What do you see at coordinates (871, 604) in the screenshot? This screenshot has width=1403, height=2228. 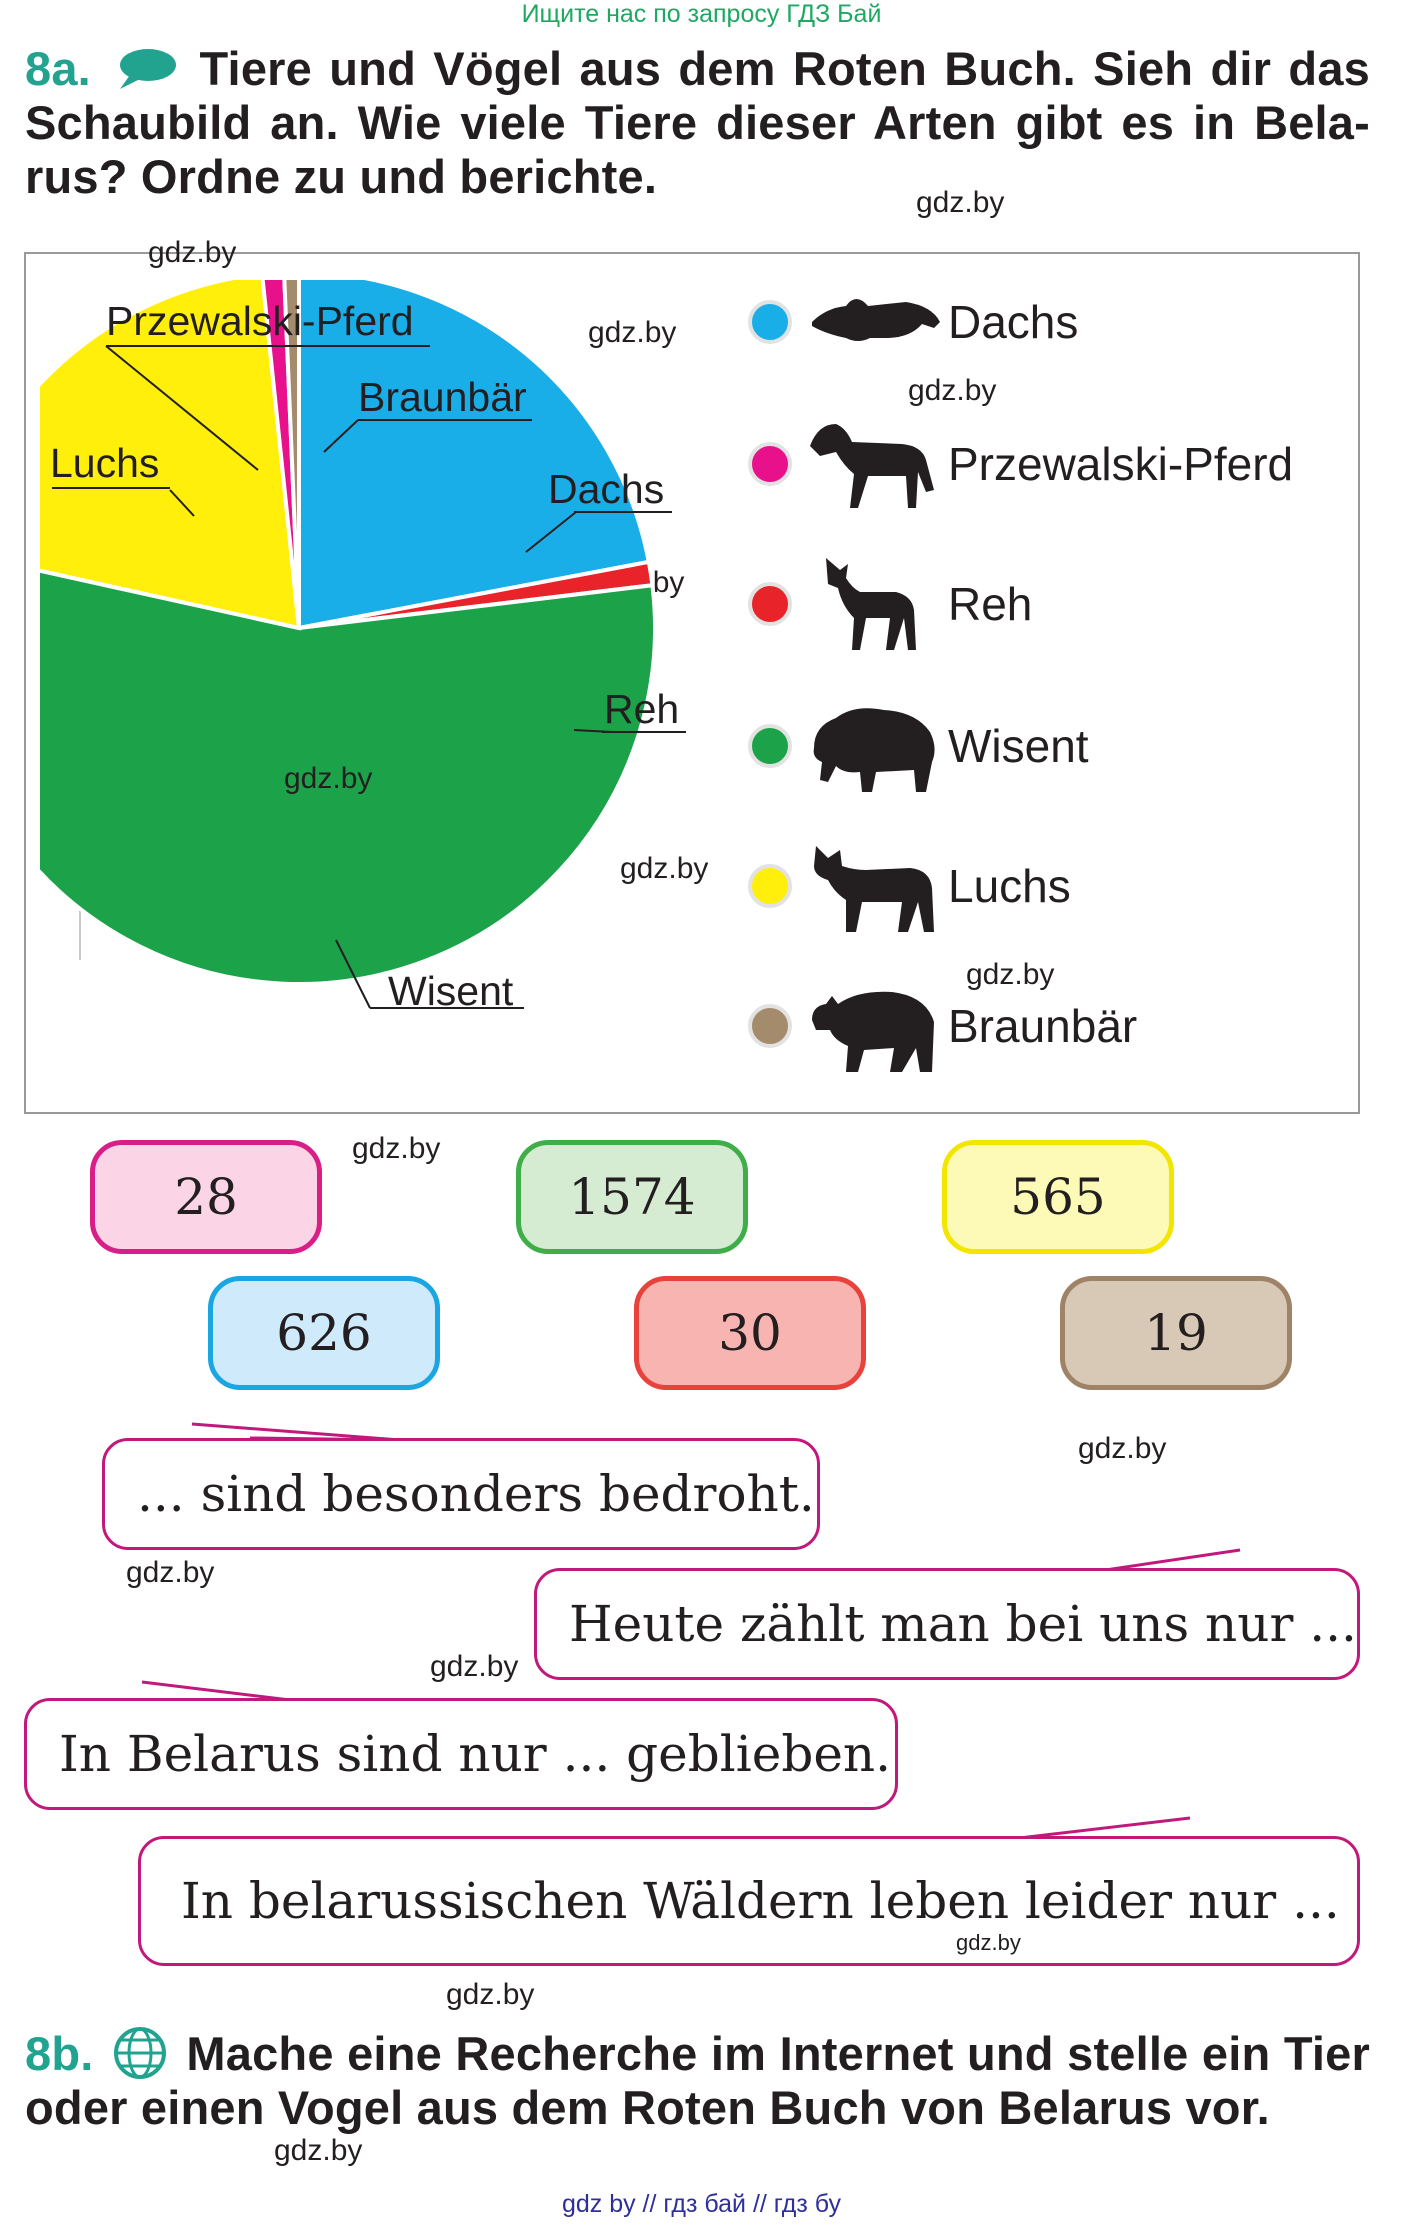 I see `deer-icon` at bounding box center [871, 604].